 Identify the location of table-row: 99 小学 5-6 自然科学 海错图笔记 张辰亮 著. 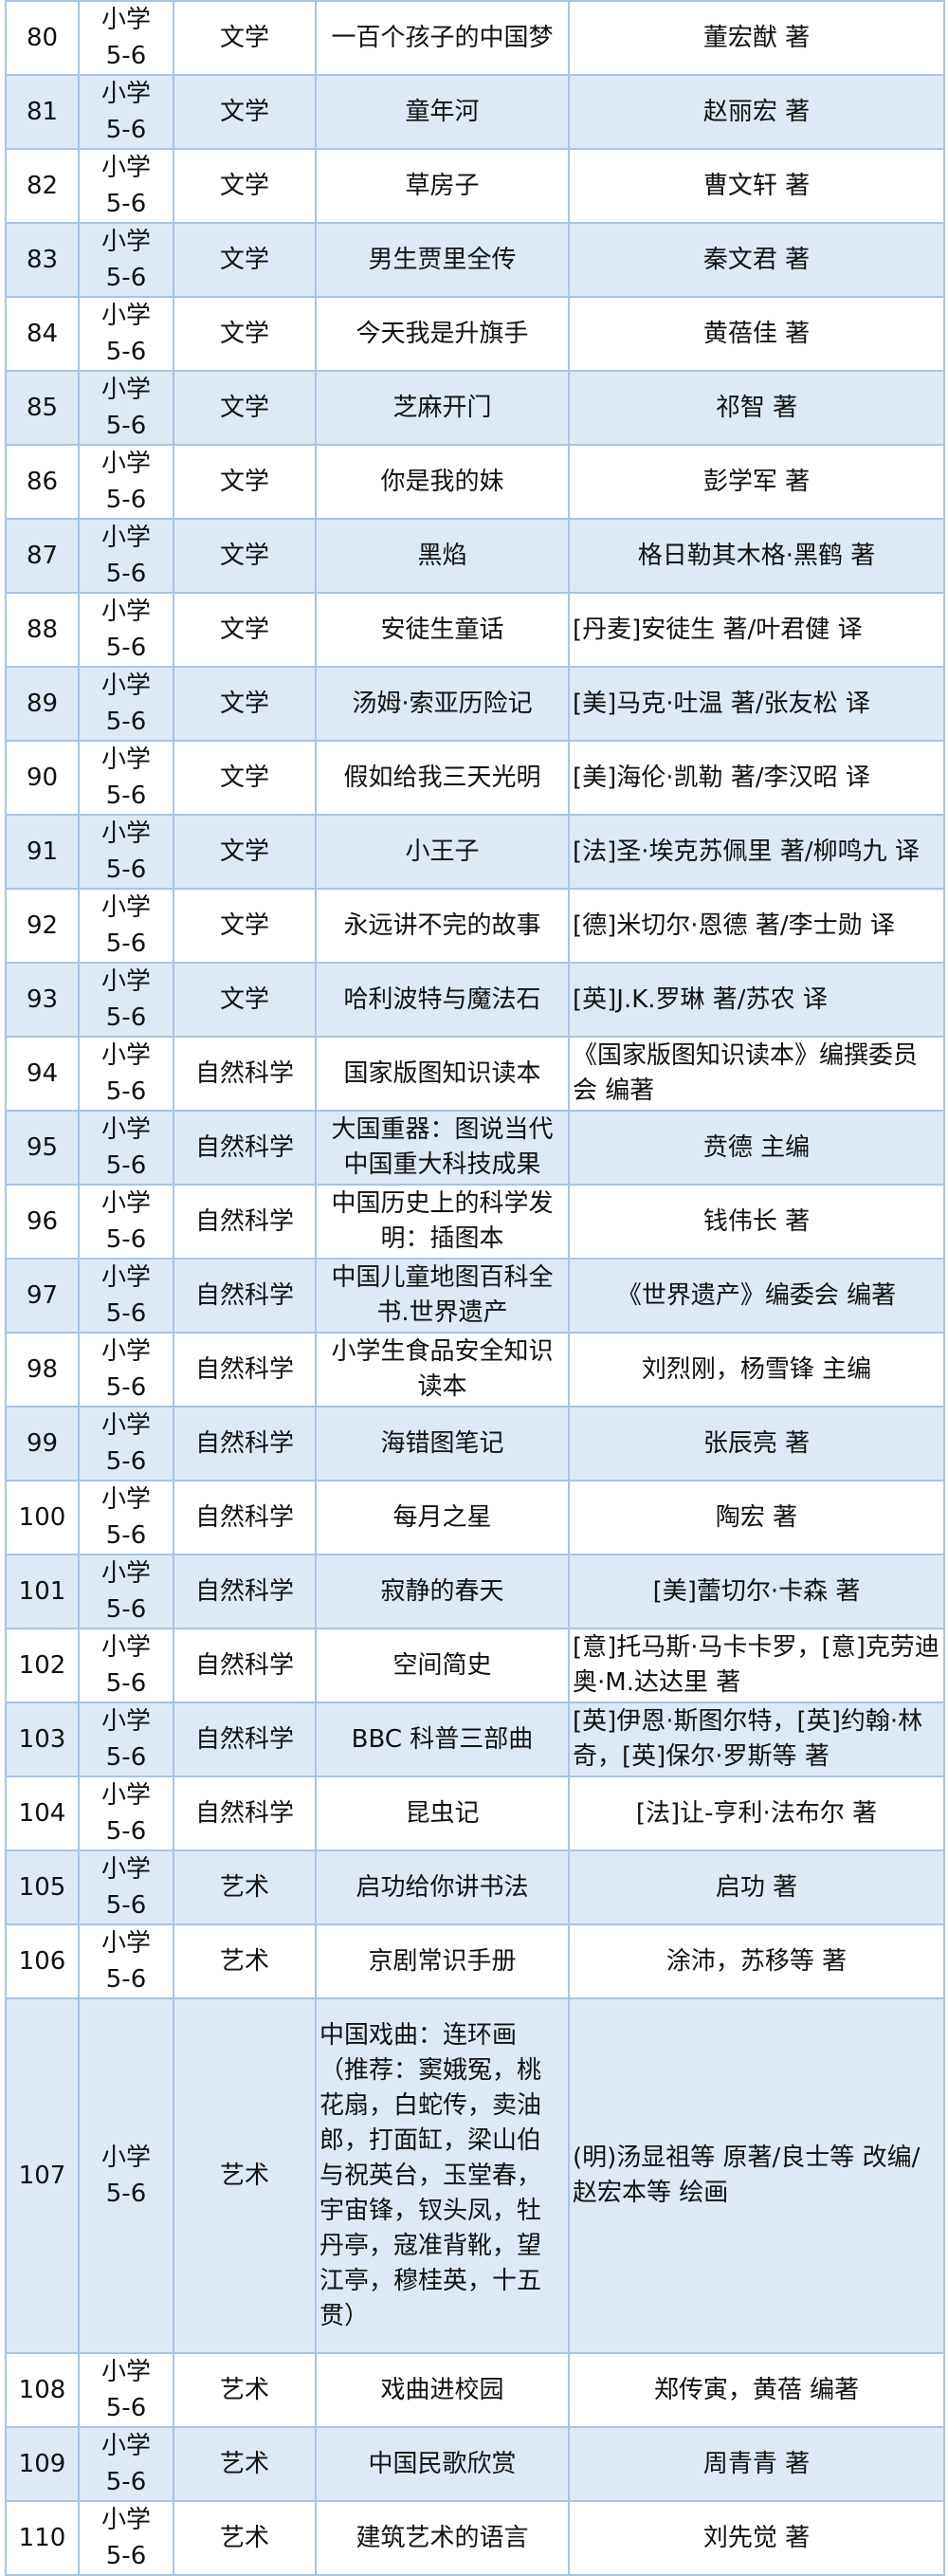
(475, 1443).